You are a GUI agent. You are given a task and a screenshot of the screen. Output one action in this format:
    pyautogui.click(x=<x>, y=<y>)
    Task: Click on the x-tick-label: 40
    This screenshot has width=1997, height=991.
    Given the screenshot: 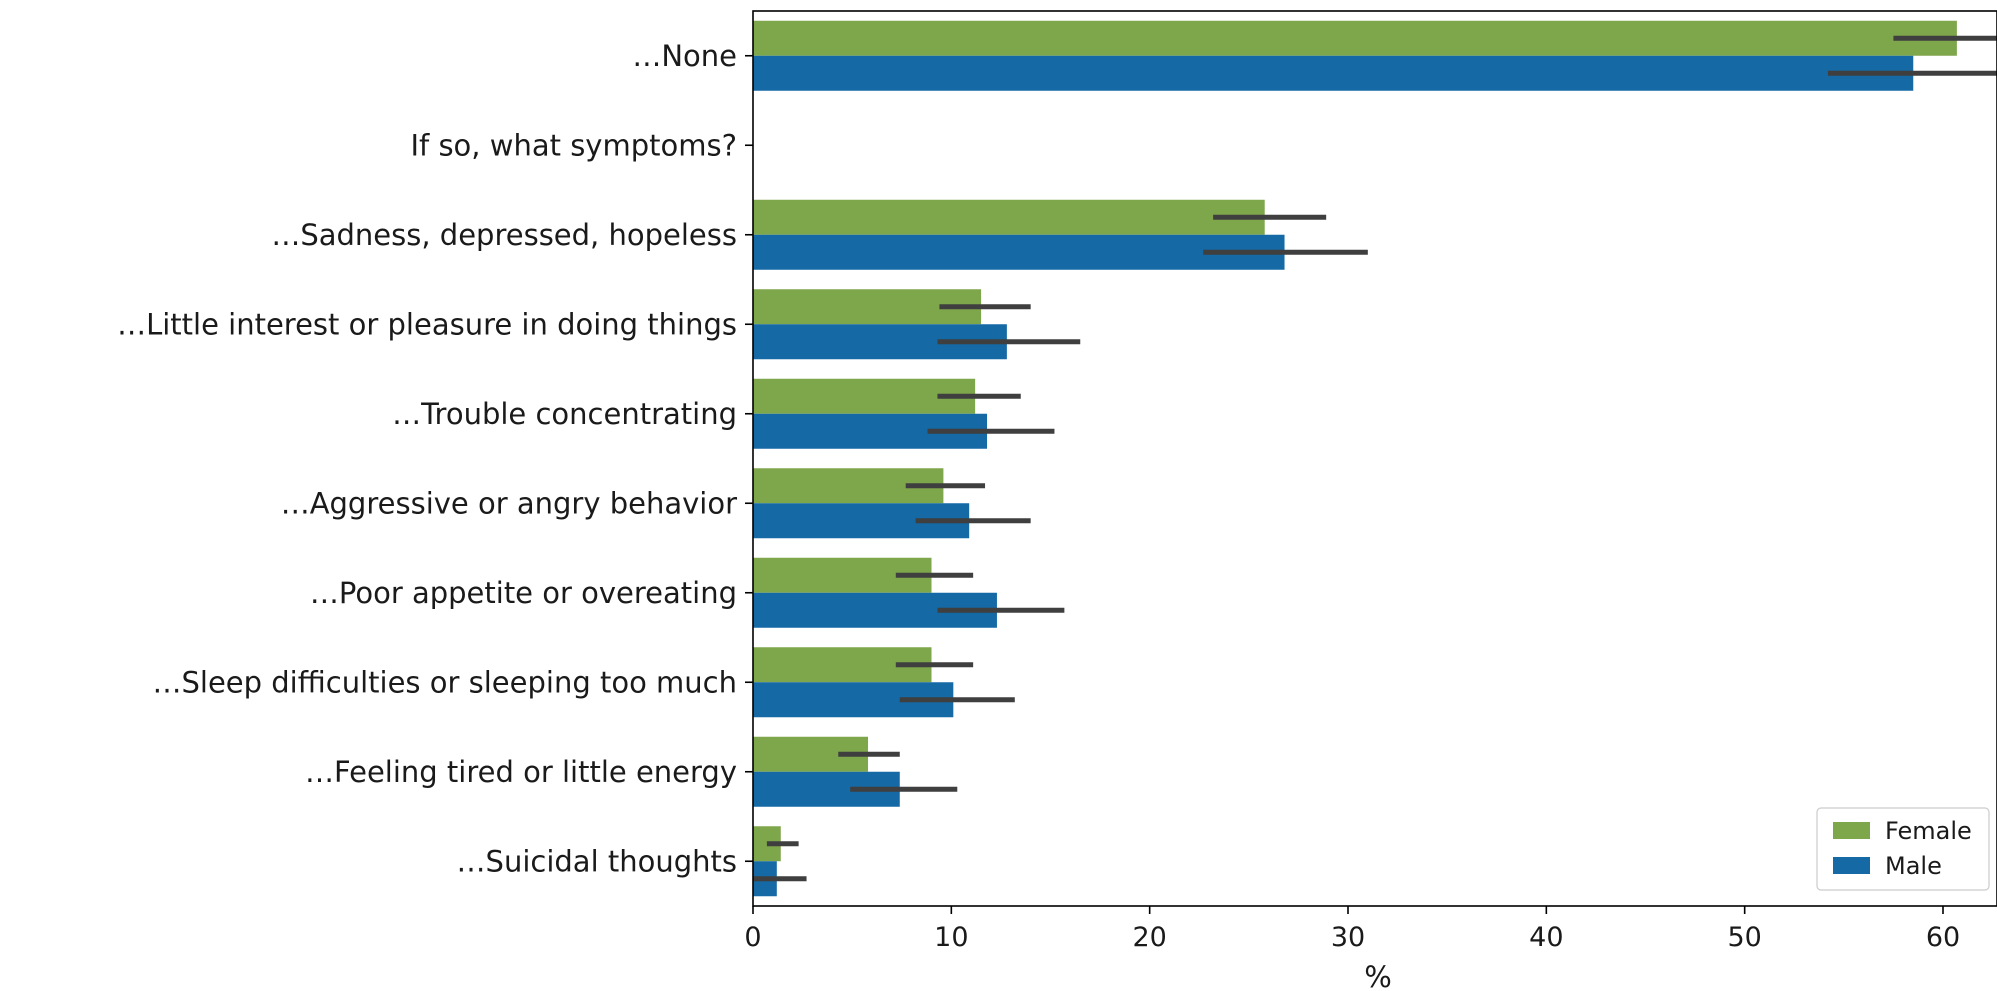 What is the action you would take?
    pyautogui.click(x=1546, y=937)
    